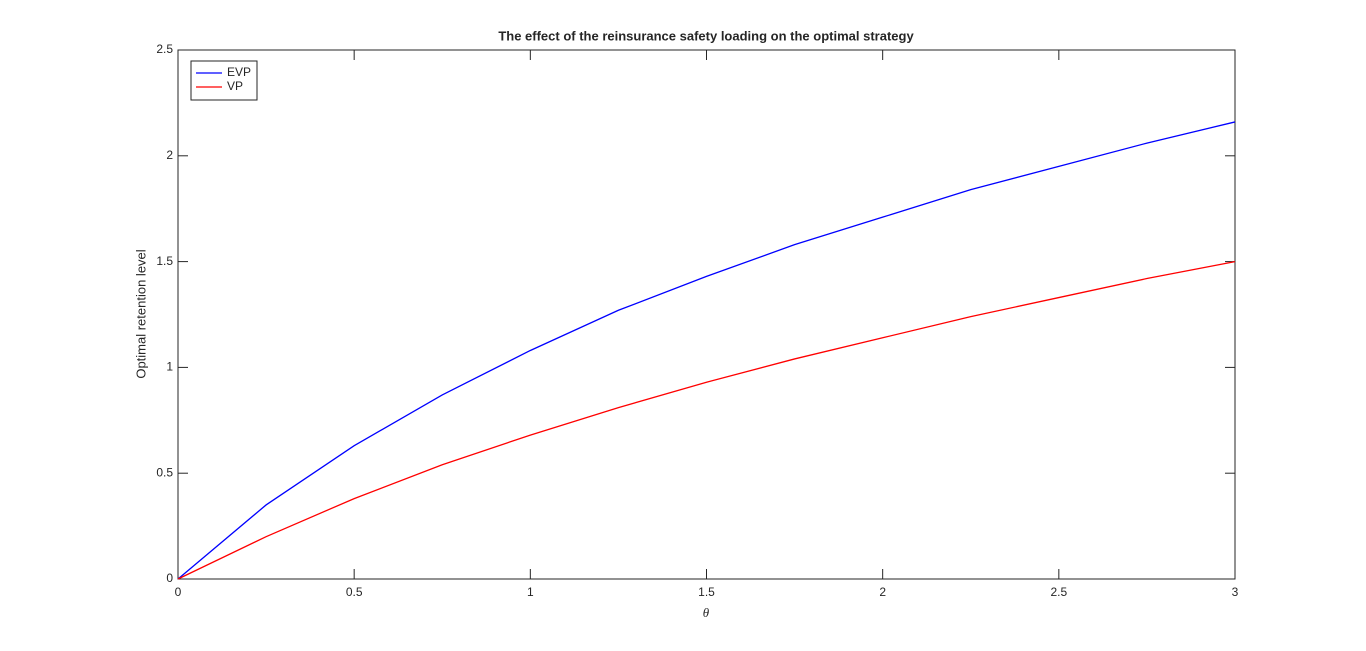 This screenshot has width=1366, height=651. I want to click on x-tick-label: 0.5, so click(354, 592).